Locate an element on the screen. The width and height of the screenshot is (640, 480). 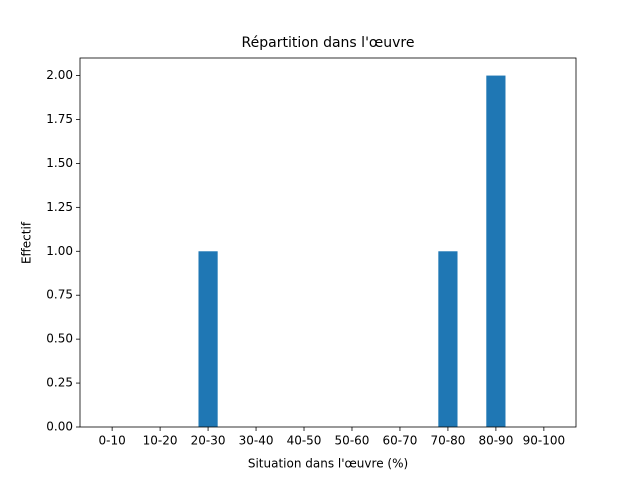
x-tick-label: 60-70 is located at coordinates (400, 441).